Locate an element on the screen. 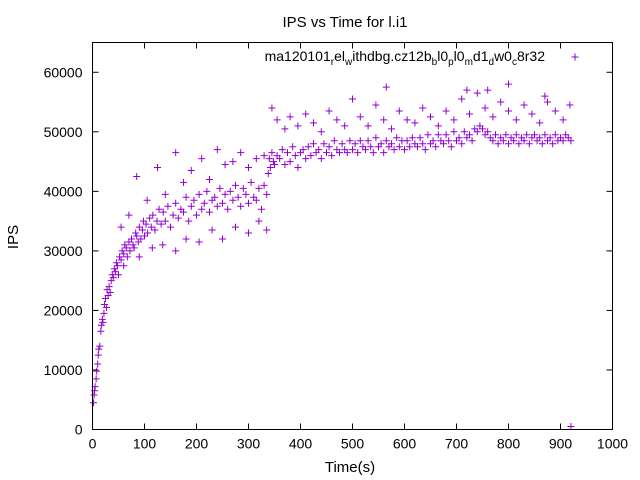 The height and width of the screenshot is (480, 640). x-tick-label: 100 is located at coordinates (145, 444).